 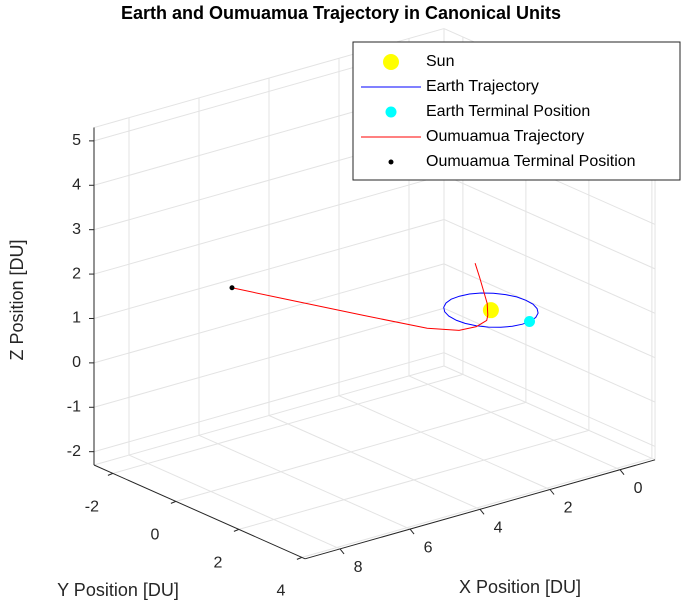 What do you see at coordinates (74, 451) in the screenshot?
I see `z-tick-label: -2` at bounding box center [74, 451].